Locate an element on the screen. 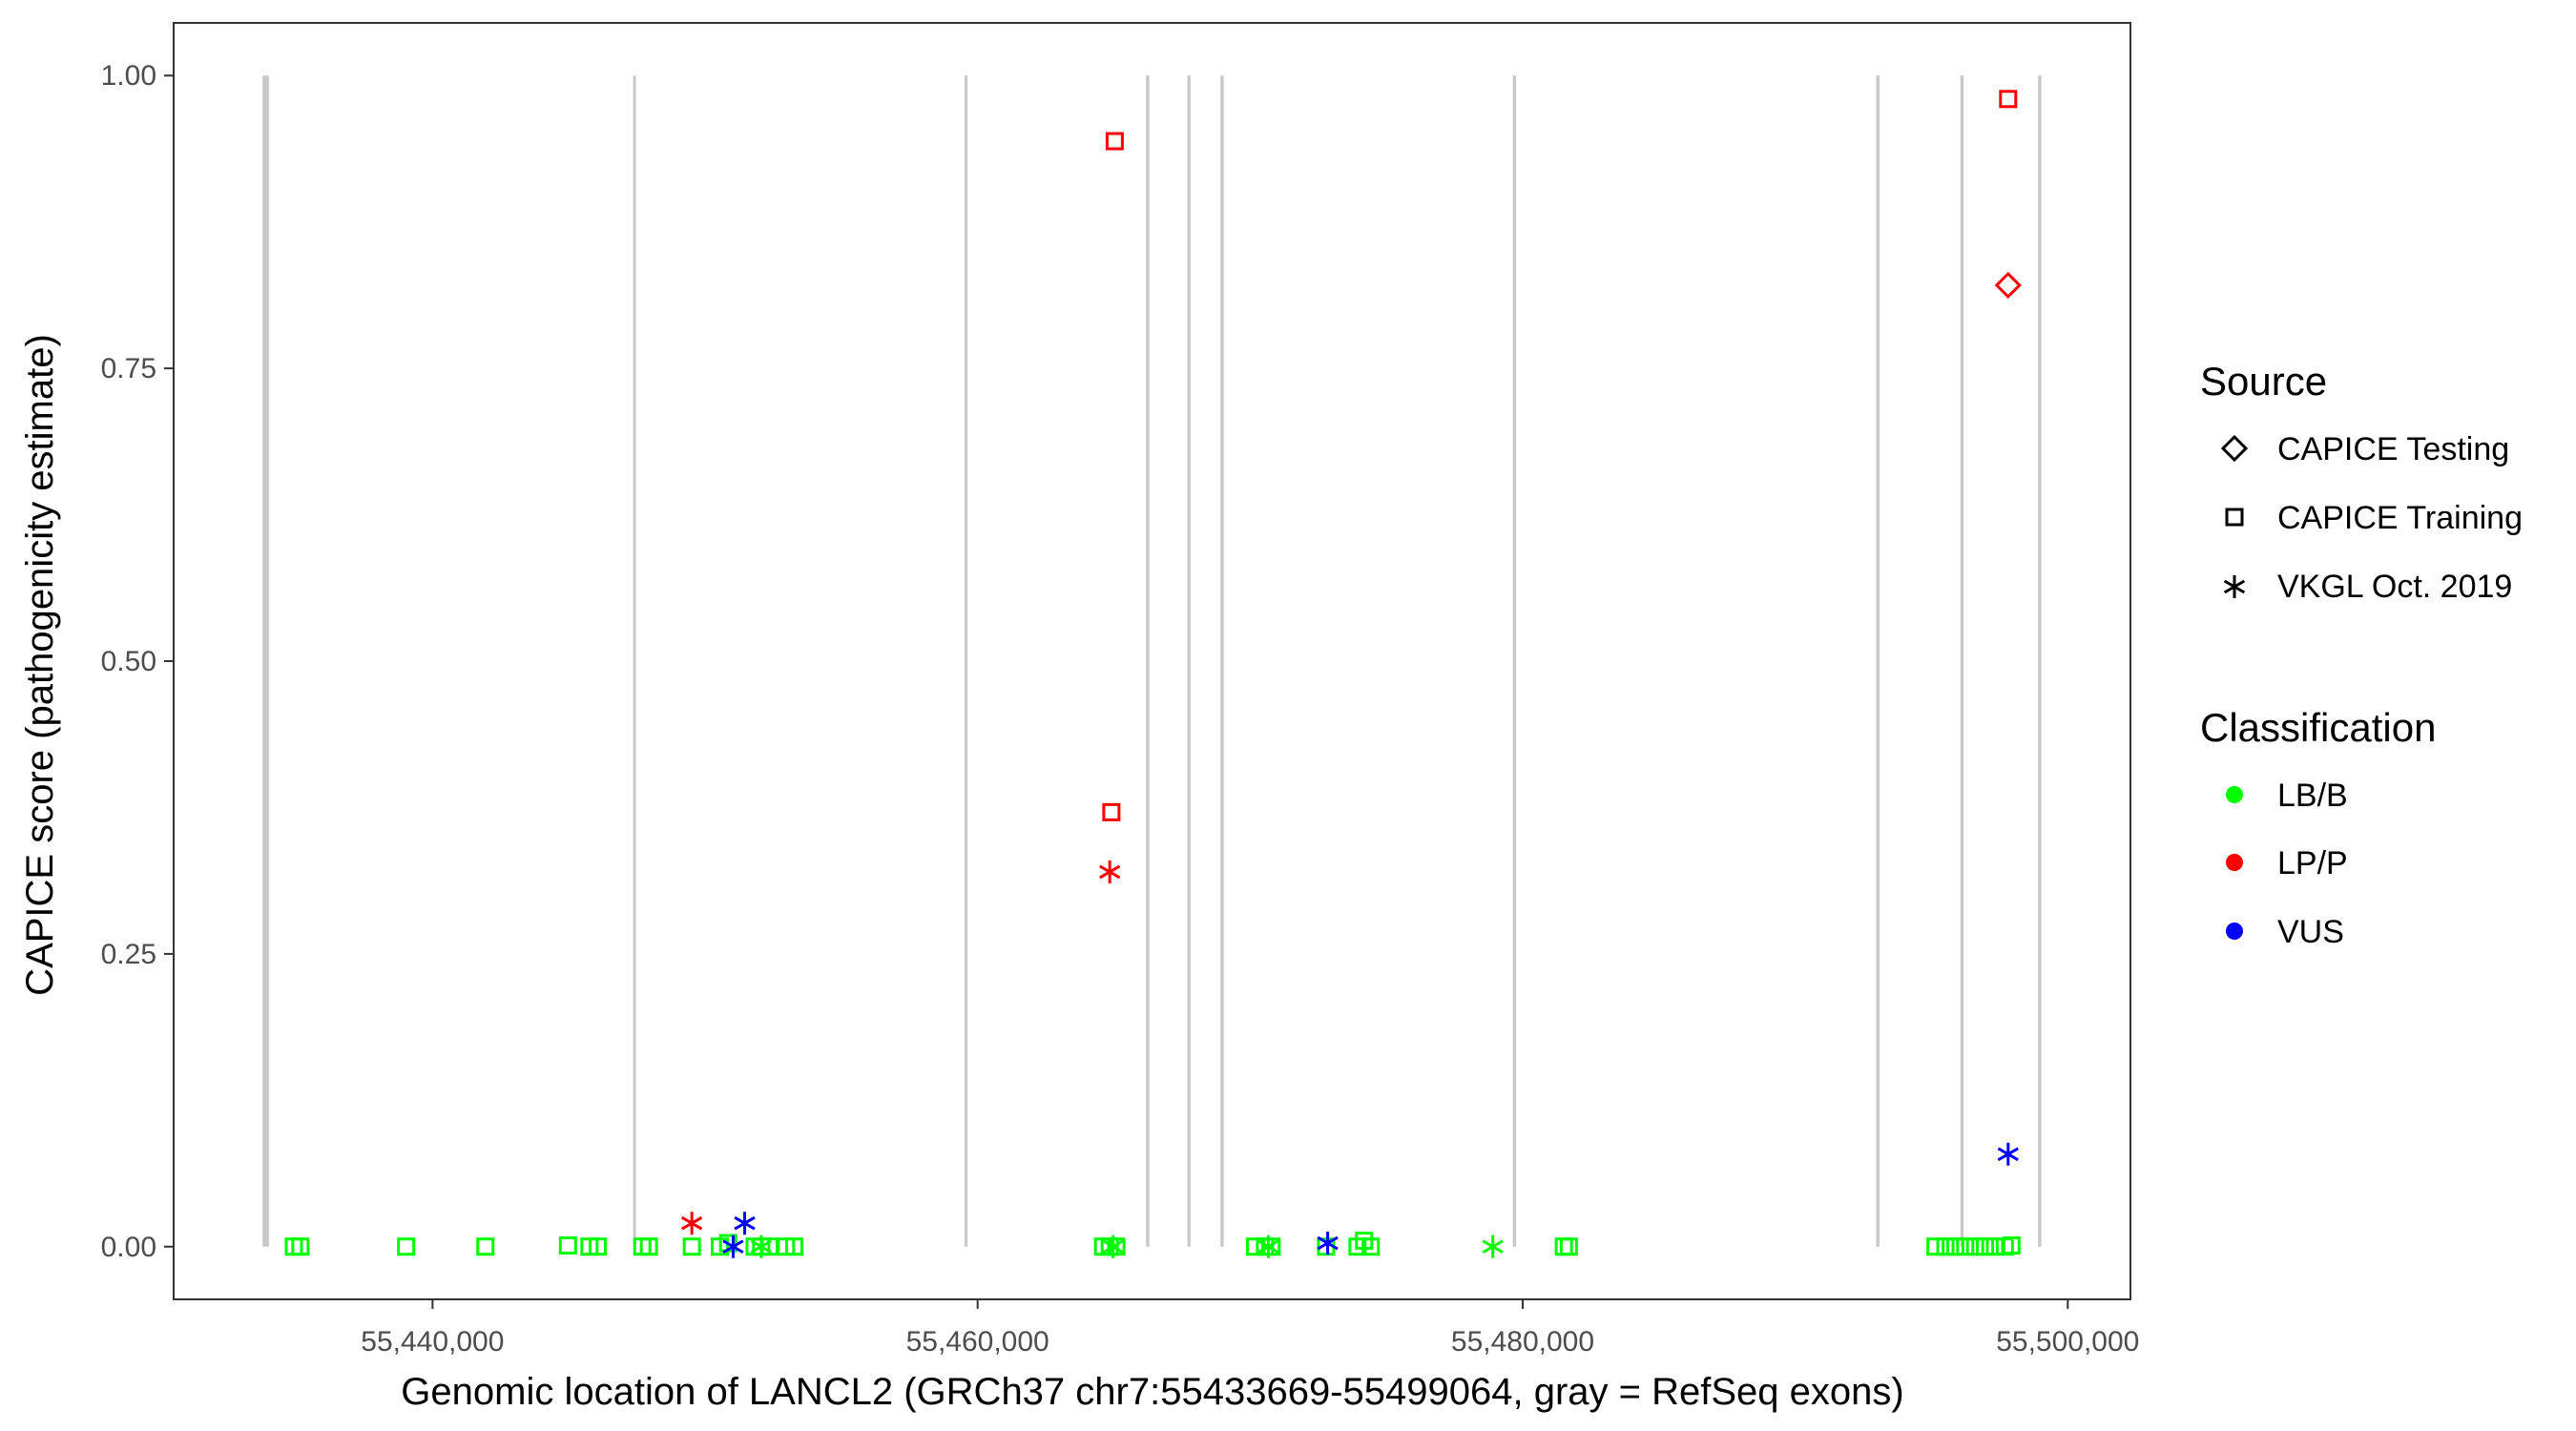  legend-label: CAPICE Training is located at coordinates (2400, 518).